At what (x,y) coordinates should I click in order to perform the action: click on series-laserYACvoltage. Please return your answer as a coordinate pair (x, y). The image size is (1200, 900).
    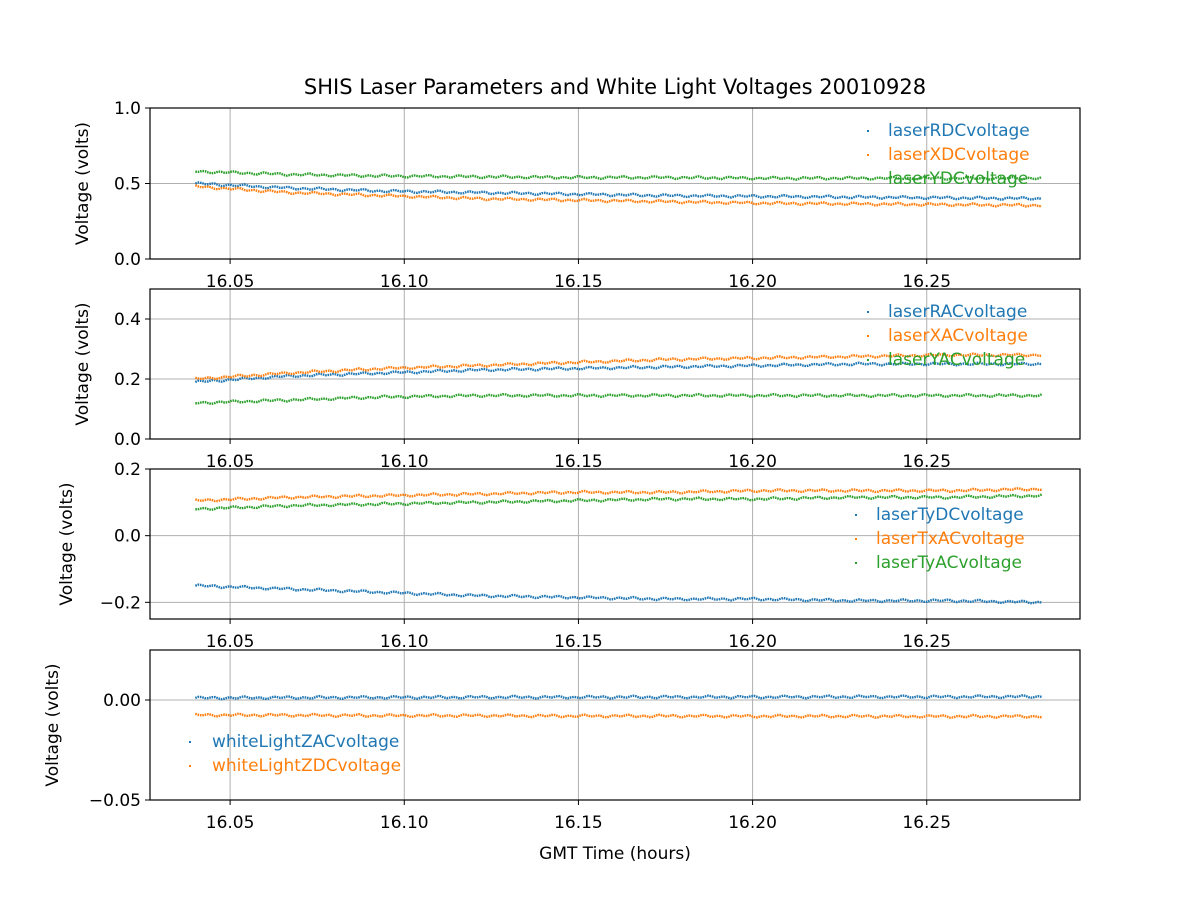
    Looking at the image, I should click on (619, 399).